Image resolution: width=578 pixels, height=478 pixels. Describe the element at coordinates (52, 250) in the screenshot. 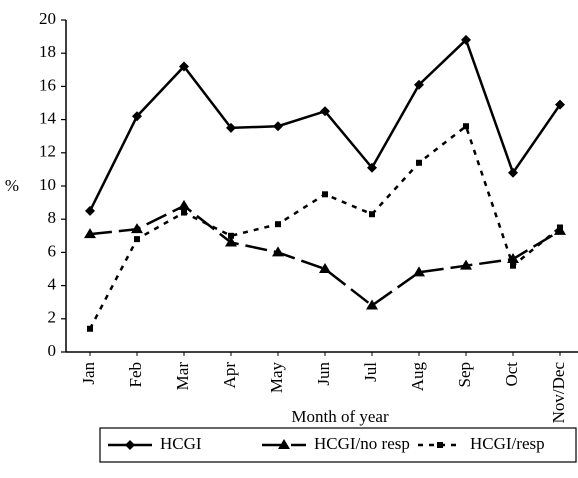

I see `y-tick-label: 6` at that location.